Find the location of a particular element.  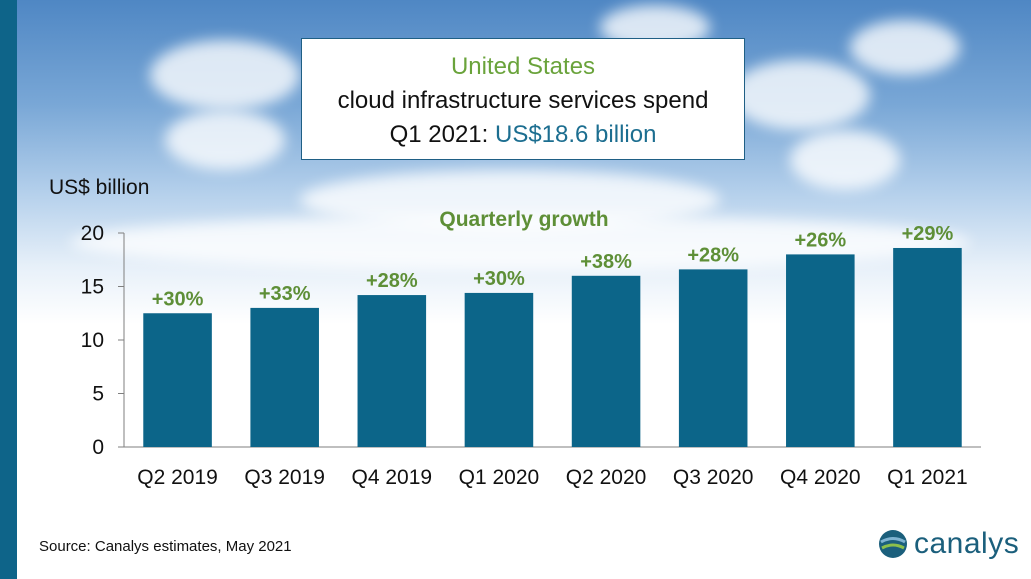

x-tick-label: Q3 2020 is located at coordinates (713, 477).